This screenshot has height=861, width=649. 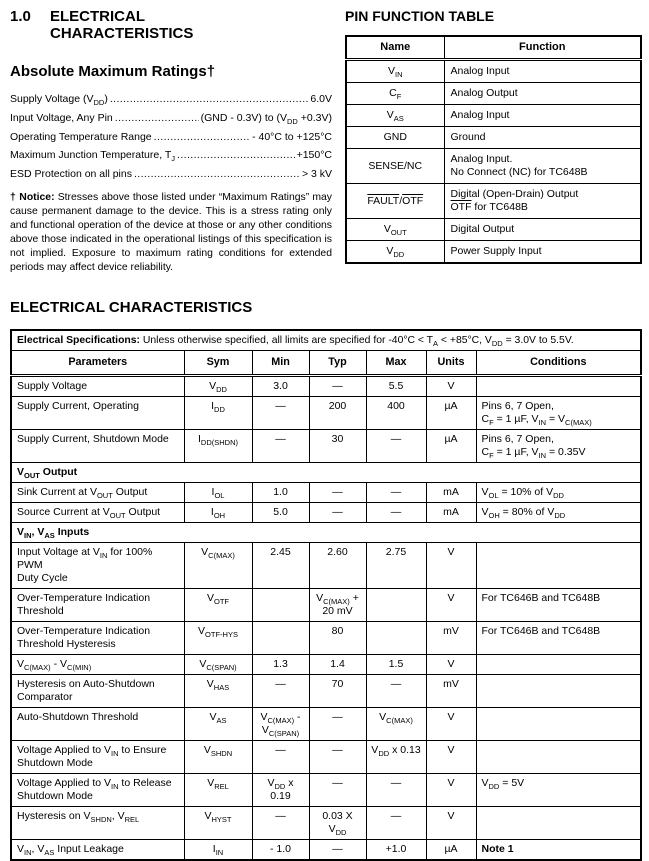 What do you see at coordinates (97, 16) in the screenshot?
I see `section-title-line1: ELECTRICAL` at bounding box center [97, 16].